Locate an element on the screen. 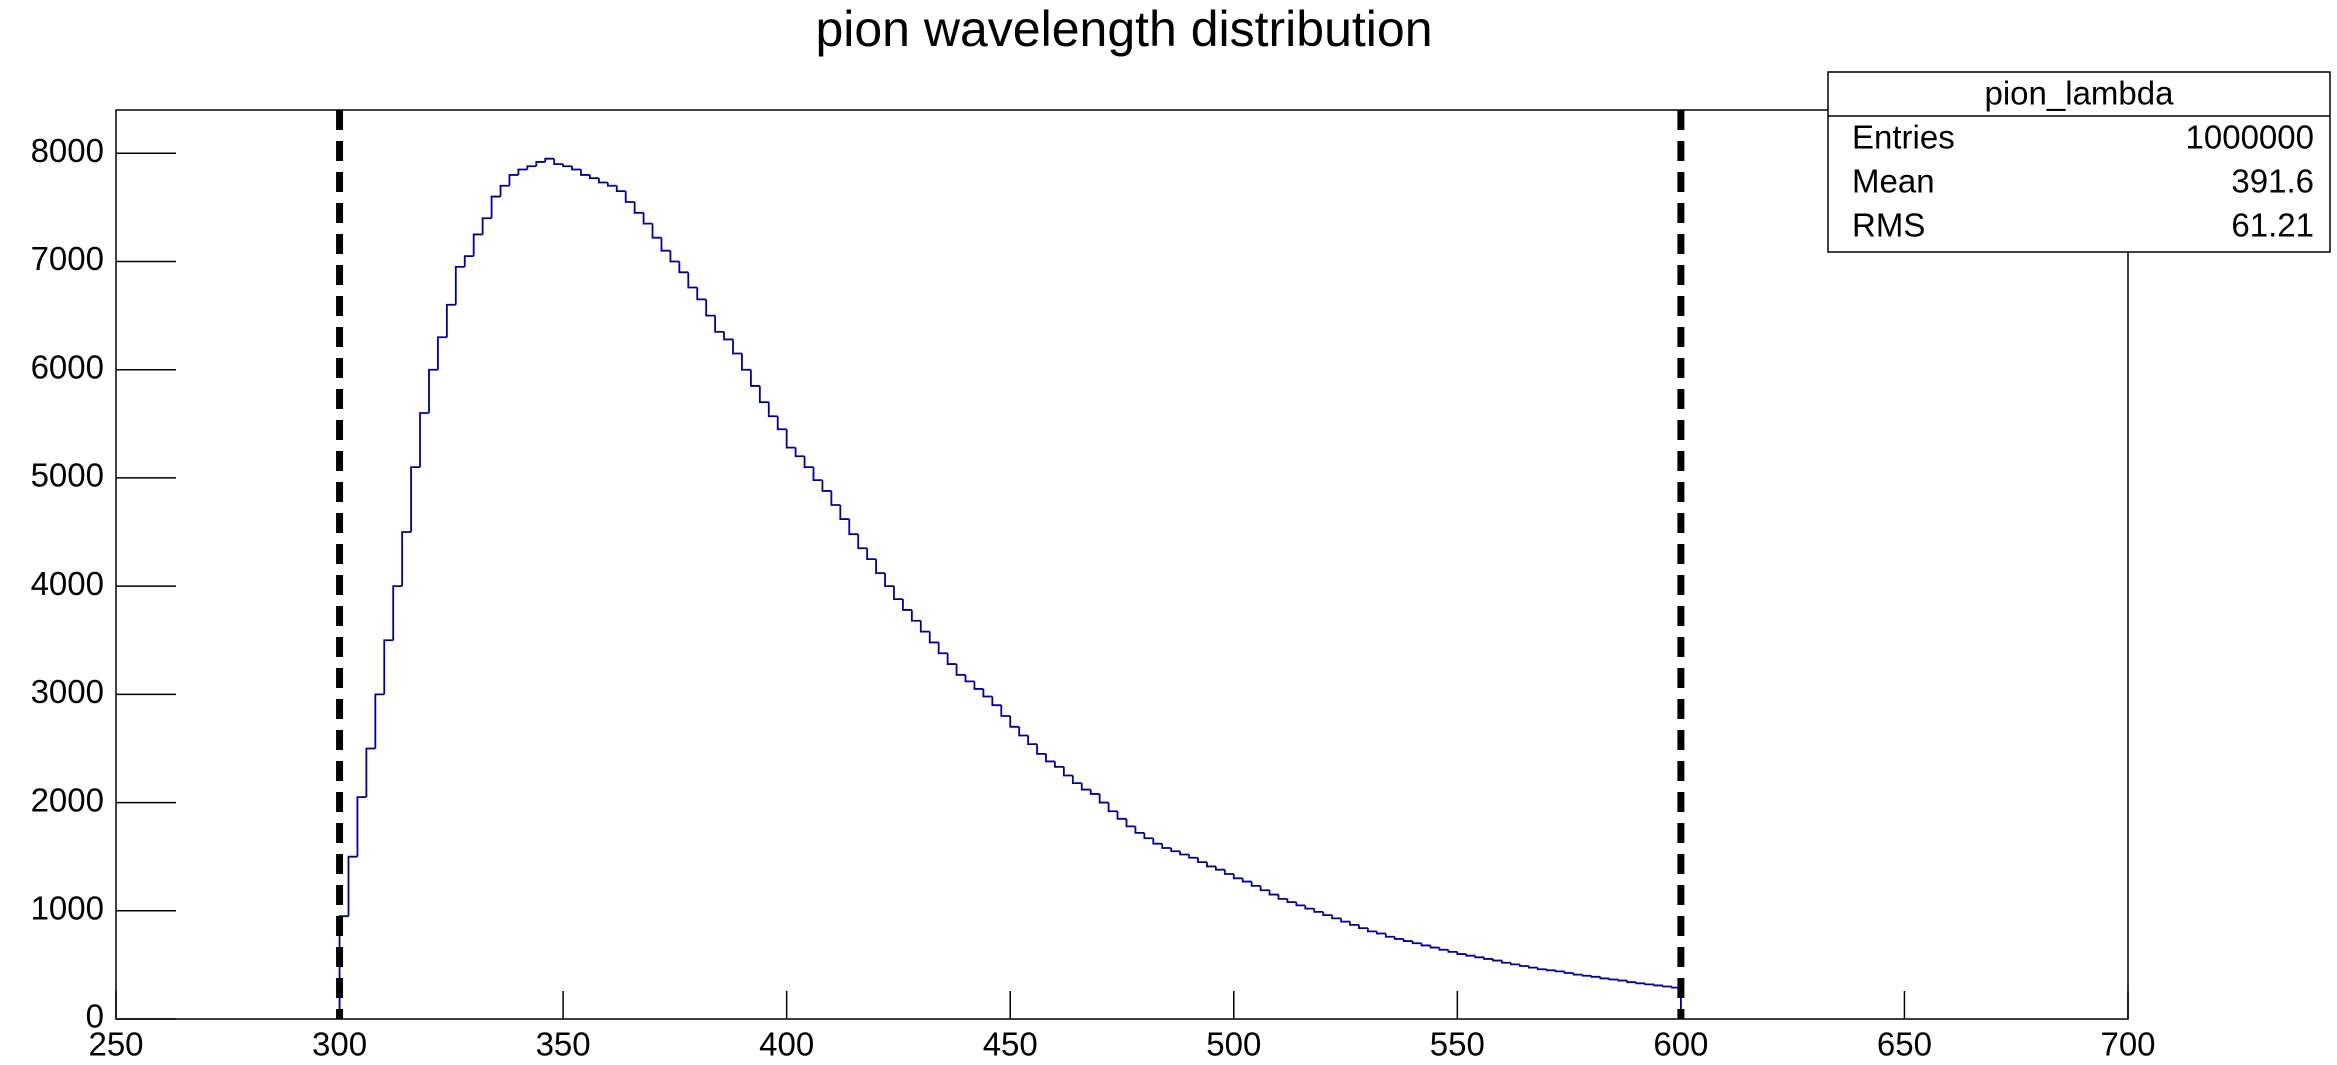 Image resolution: width=2337 pixels, height=1065 pixels. x-tick-label: 300 is located at coordinates (339, 1044).